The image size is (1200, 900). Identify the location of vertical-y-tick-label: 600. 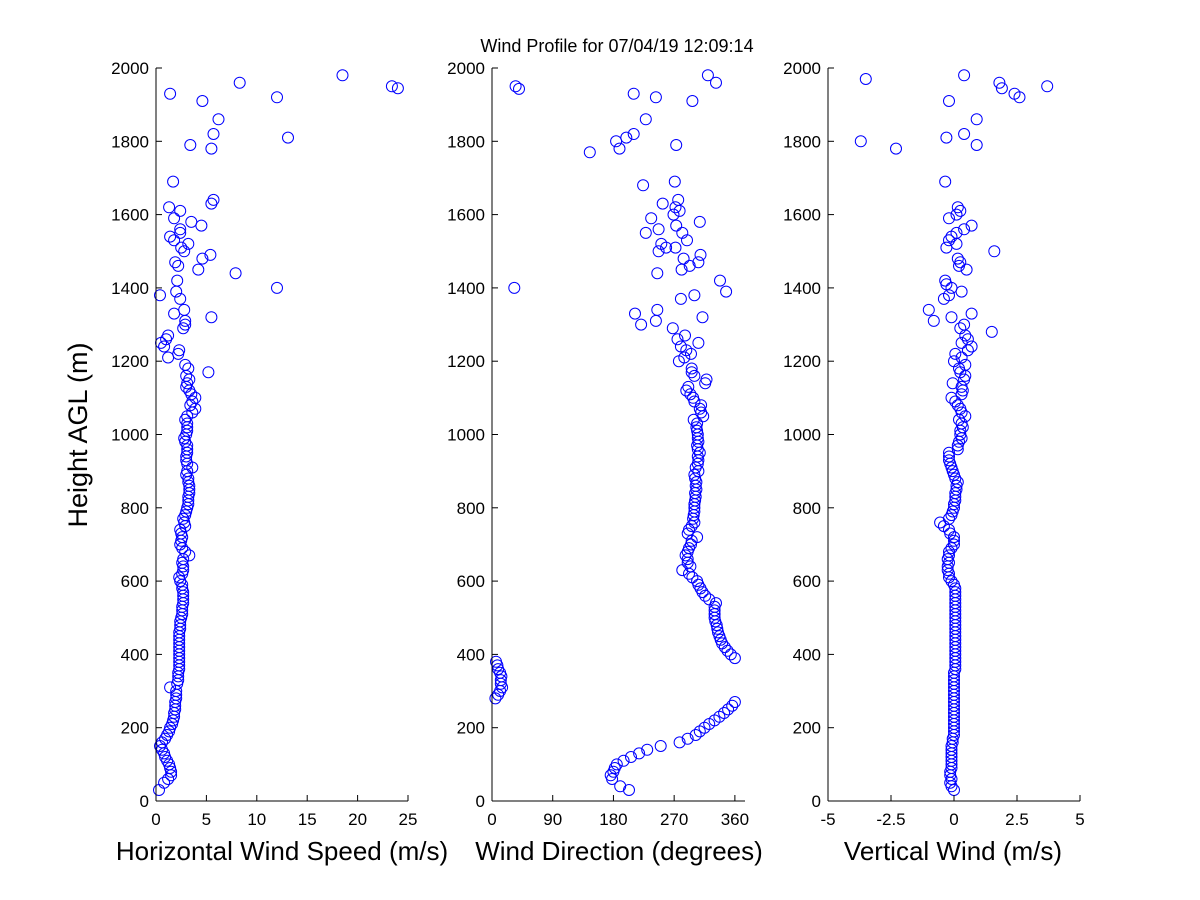
(807, 581).